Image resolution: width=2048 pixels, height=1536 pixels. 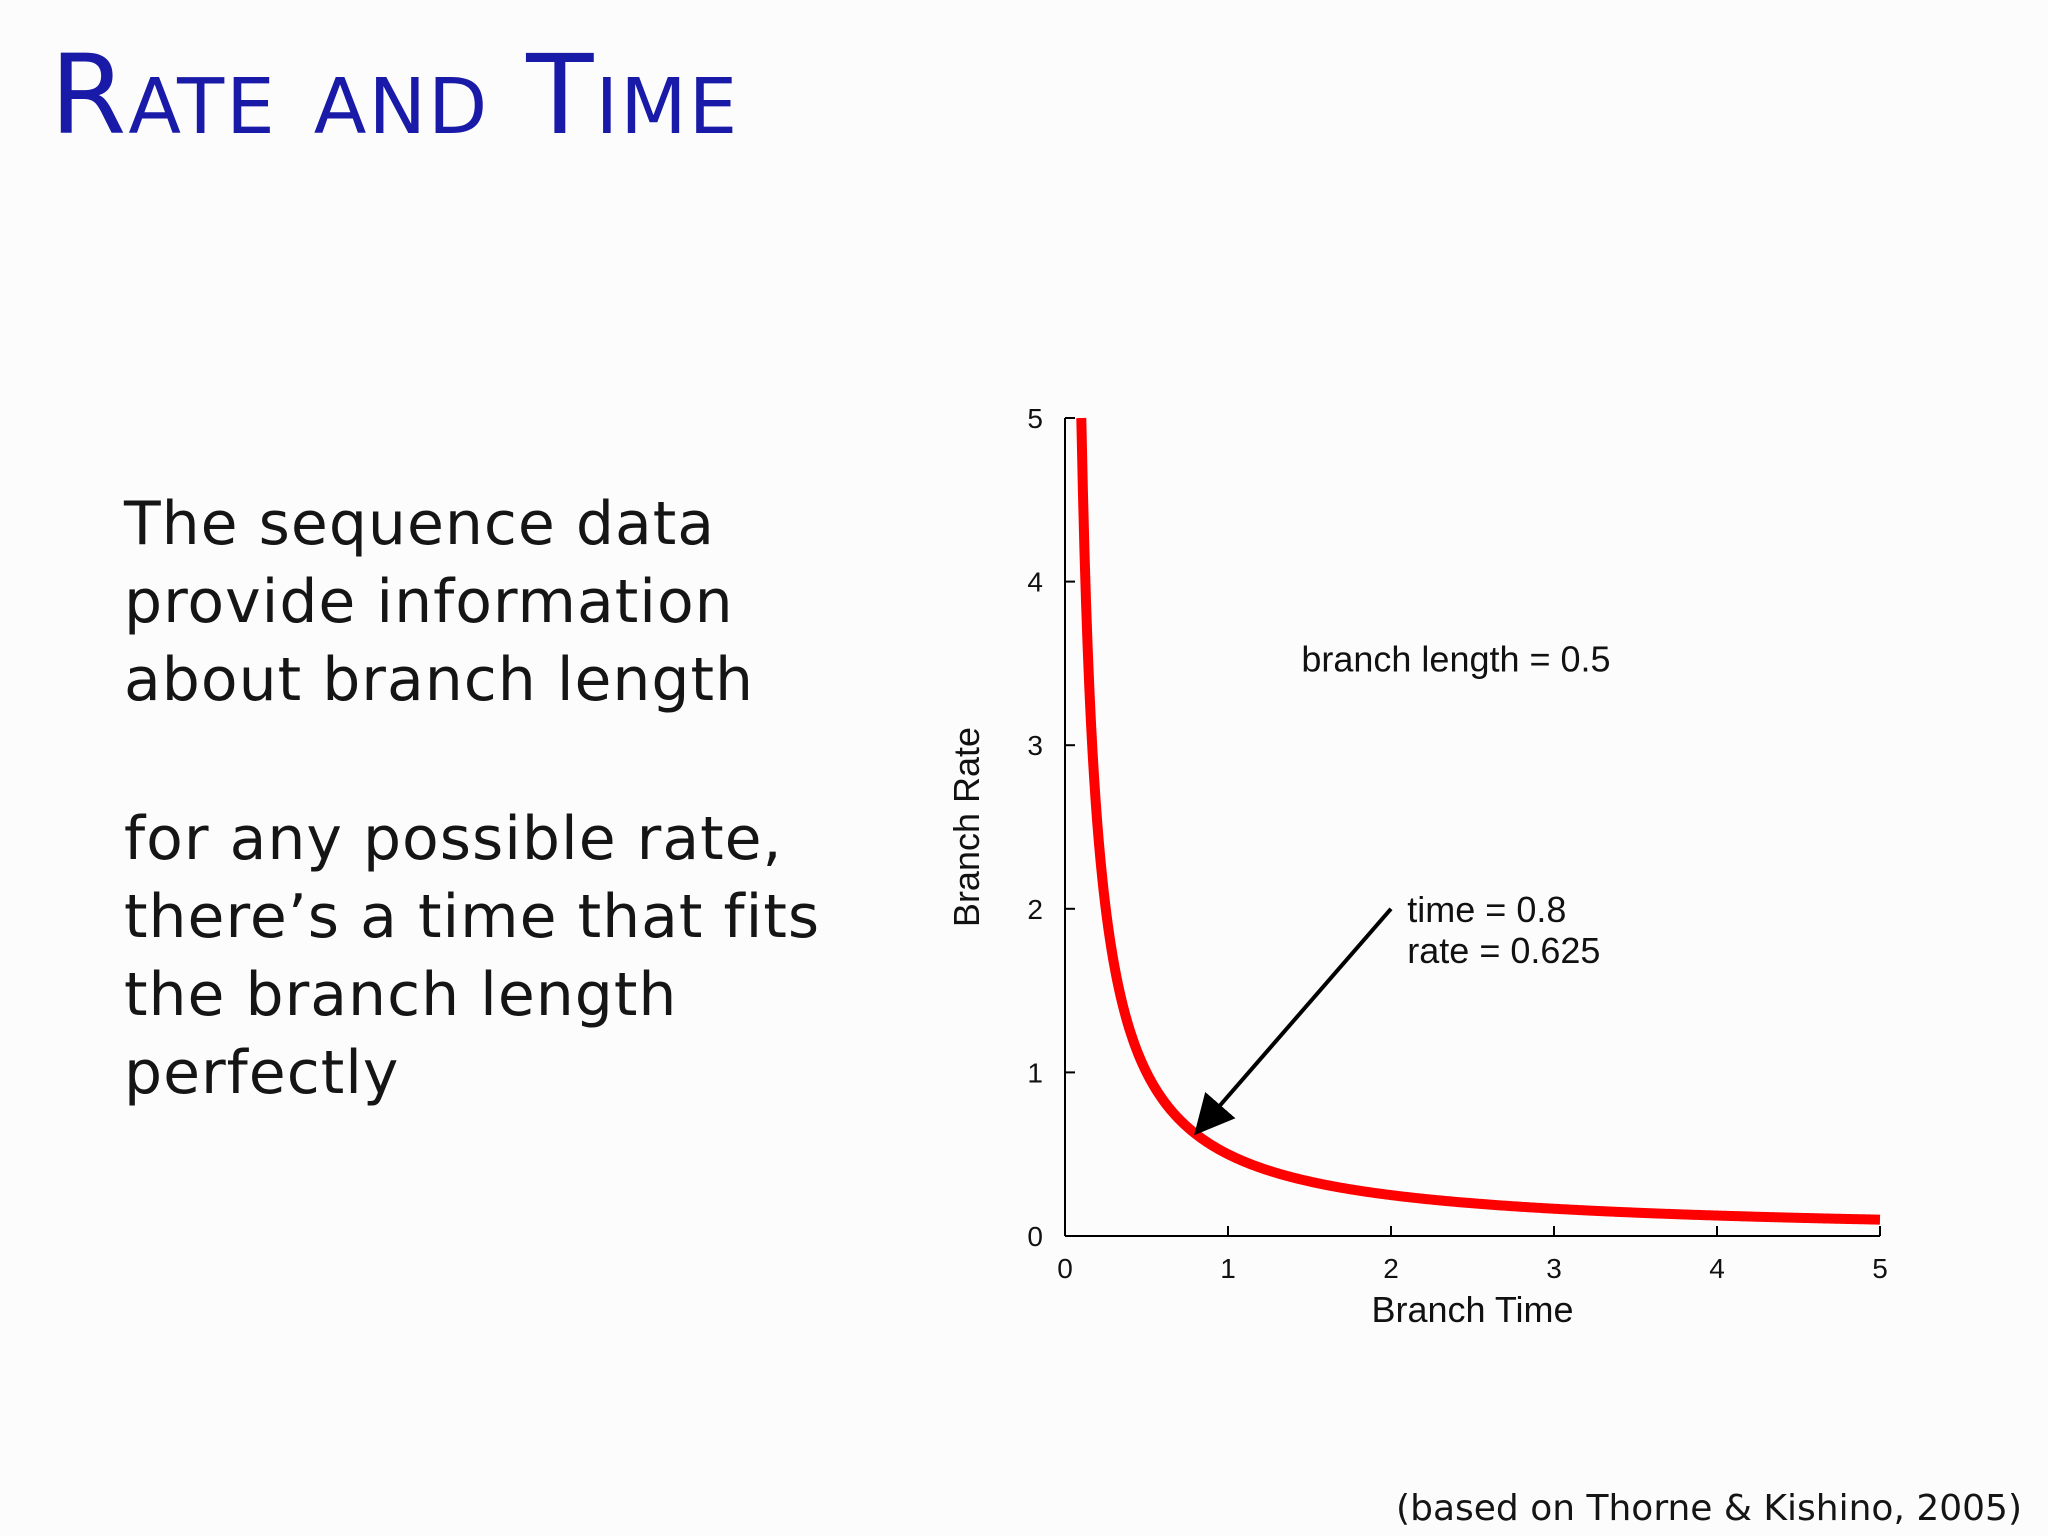 What do you see at coordinates (1035, 1236) in the screenshot?
I see `y-tick-label-0: 0` at bounding box center [1035, 1236].